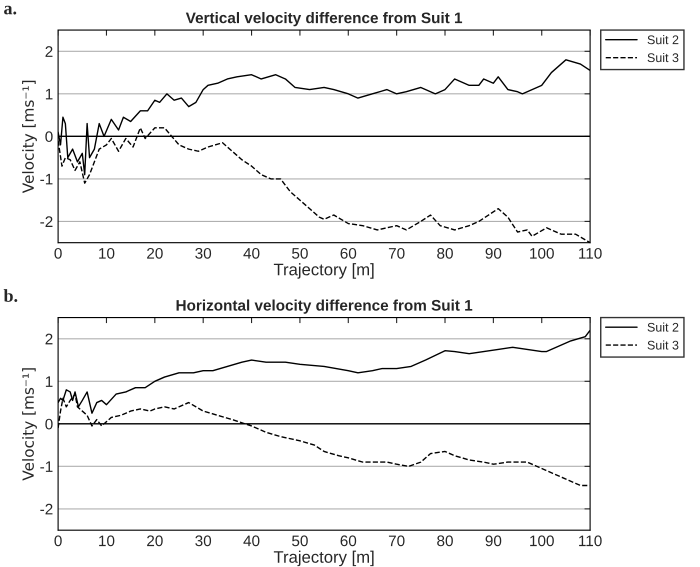 The width and height of the screenshot is (700, 567). I want to click on text: a., so click(10, 10).